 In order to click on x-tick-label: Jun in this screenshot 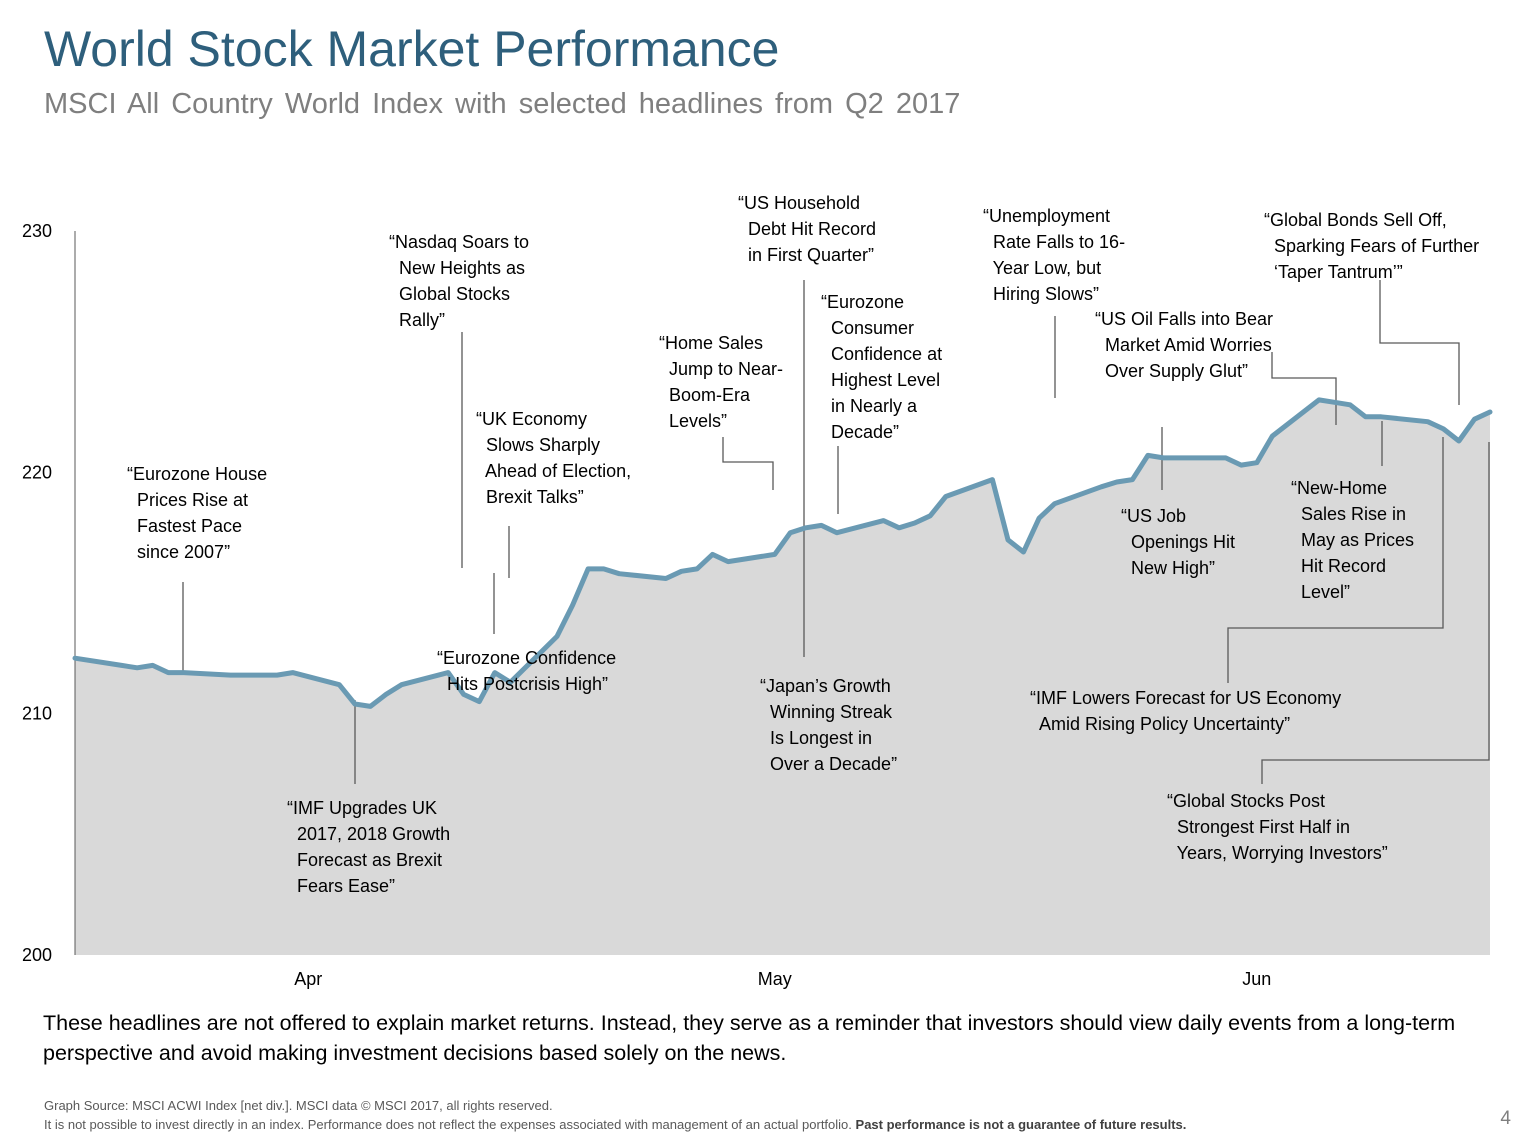, I will do `click(1256, 979)`.